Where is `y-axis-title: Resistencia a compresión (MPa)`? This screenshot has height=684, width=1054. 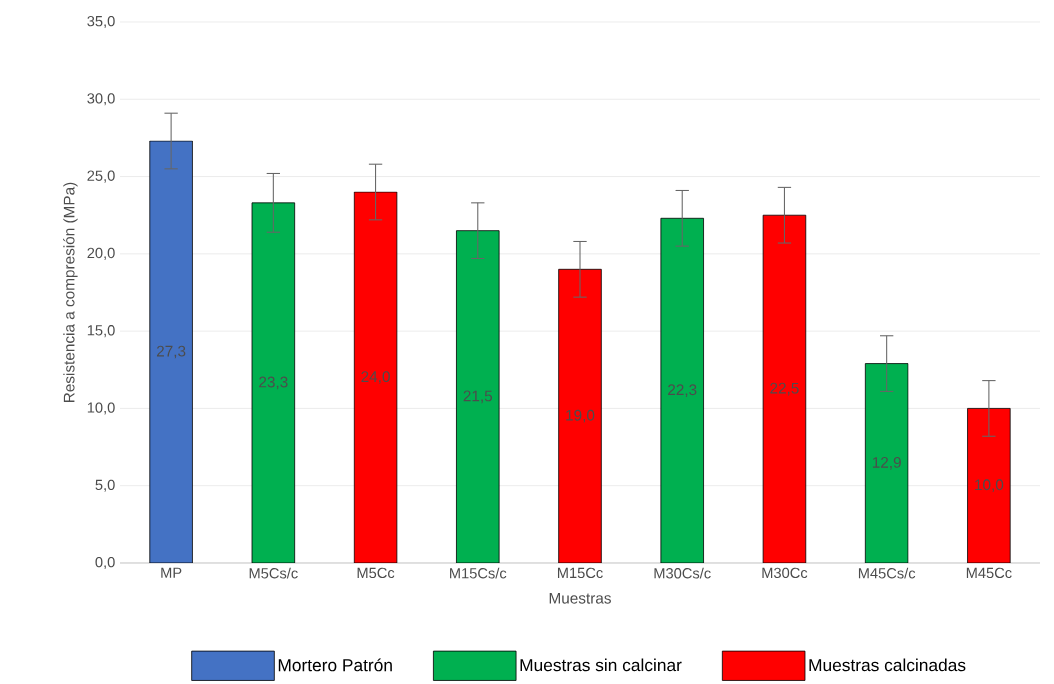
y-axis-title: Resistencia a compresión (MPa) is located at coordinates (70, 292).